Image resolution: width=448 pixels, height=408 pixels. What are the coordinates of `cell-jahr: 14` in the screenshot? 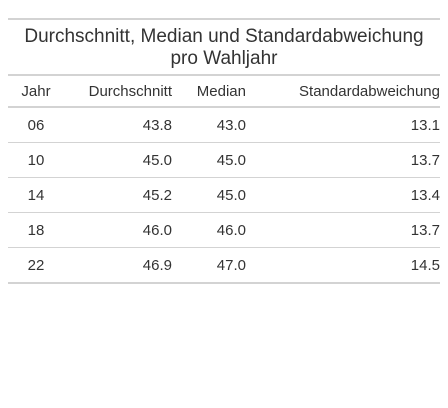 It's located at (36, 195).